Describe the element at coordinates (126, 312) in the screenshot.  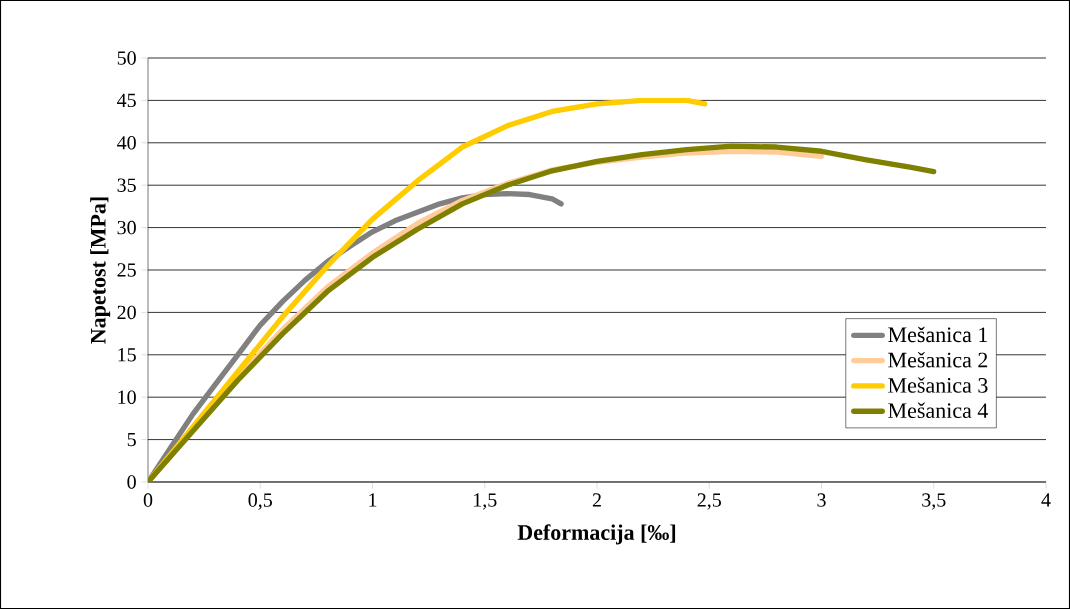
I see `y-tick-label: 20` at that location.